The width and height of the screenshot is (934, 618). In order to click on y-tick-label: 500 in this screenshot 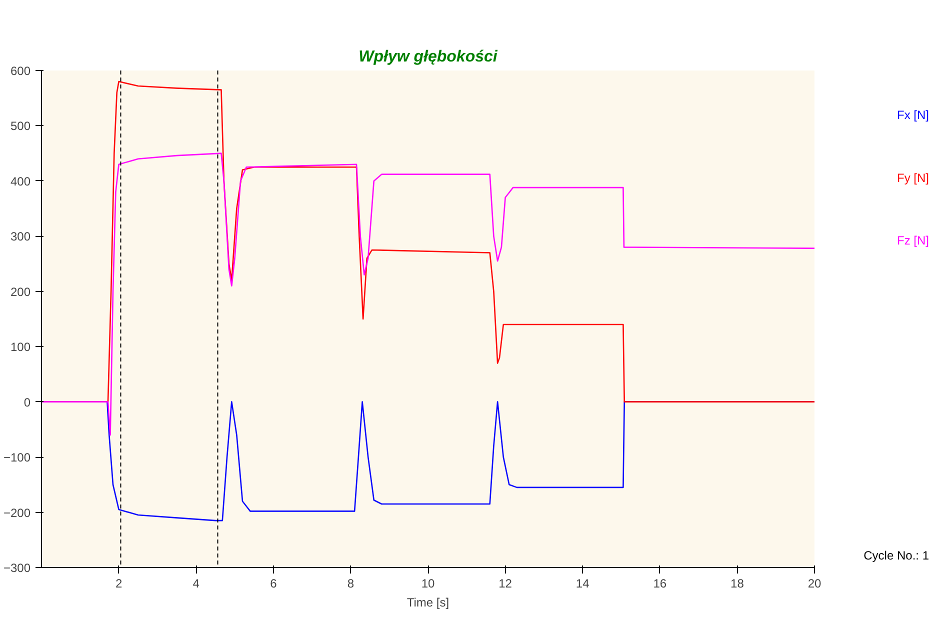, I will do `click(20, 126)`.